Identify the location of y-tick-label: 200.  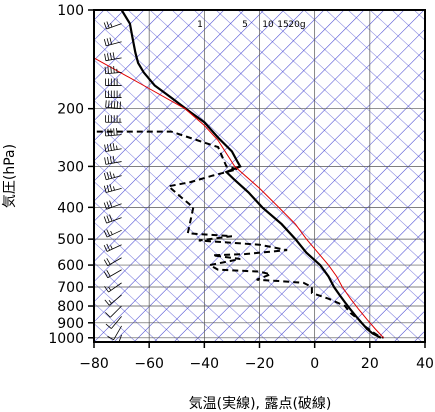
(70, 110).